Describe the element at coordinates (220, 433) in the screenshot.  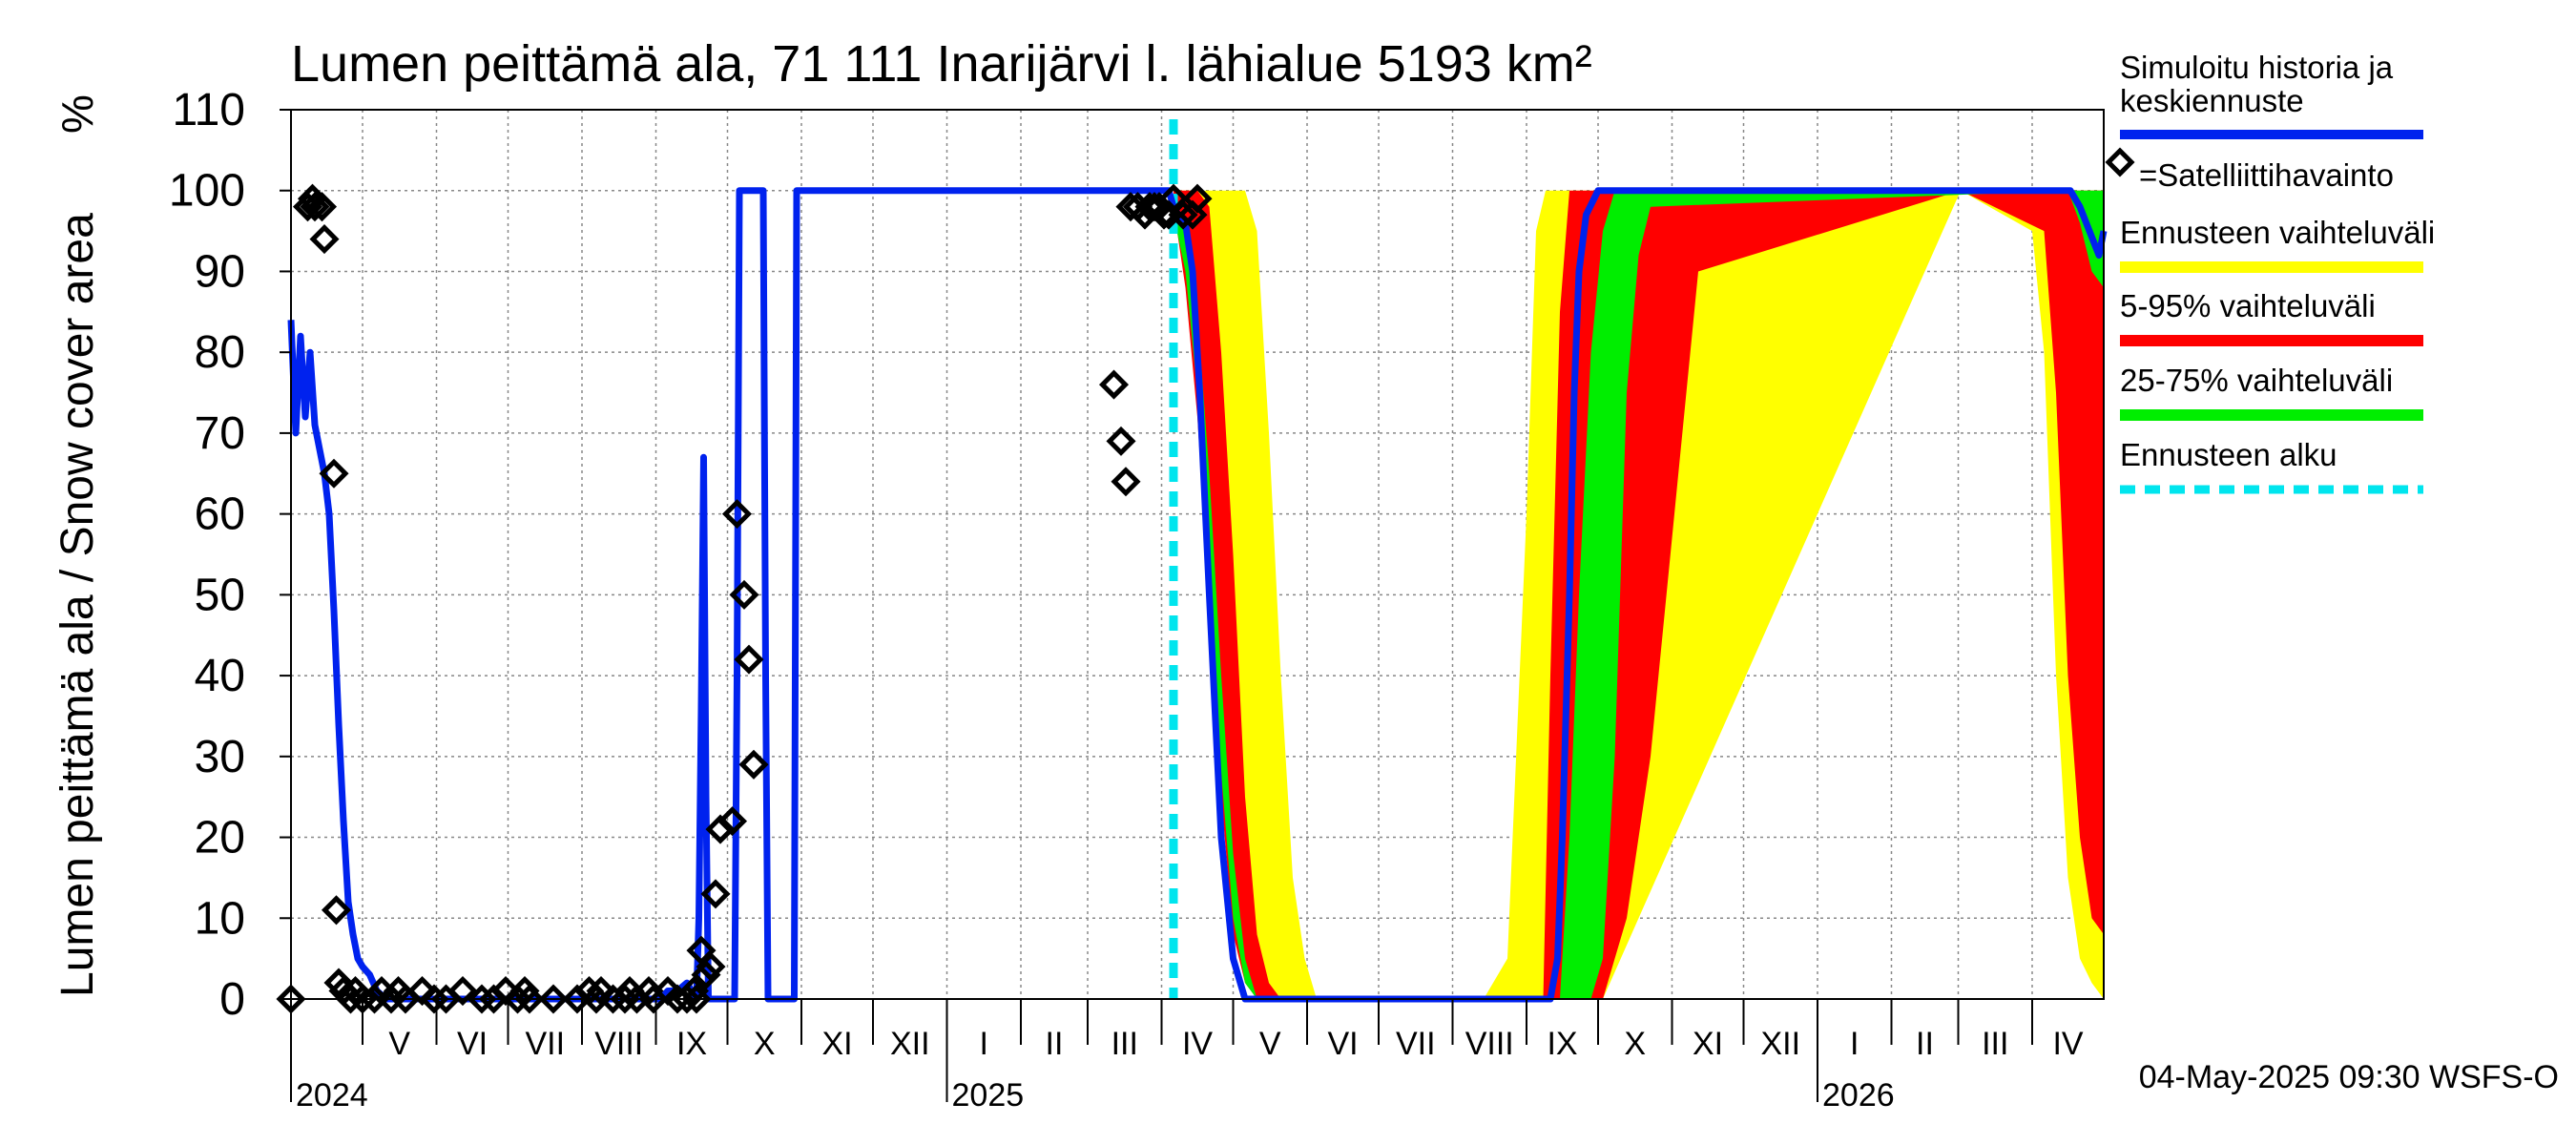
I see `y-tick-label: 70` at that location.